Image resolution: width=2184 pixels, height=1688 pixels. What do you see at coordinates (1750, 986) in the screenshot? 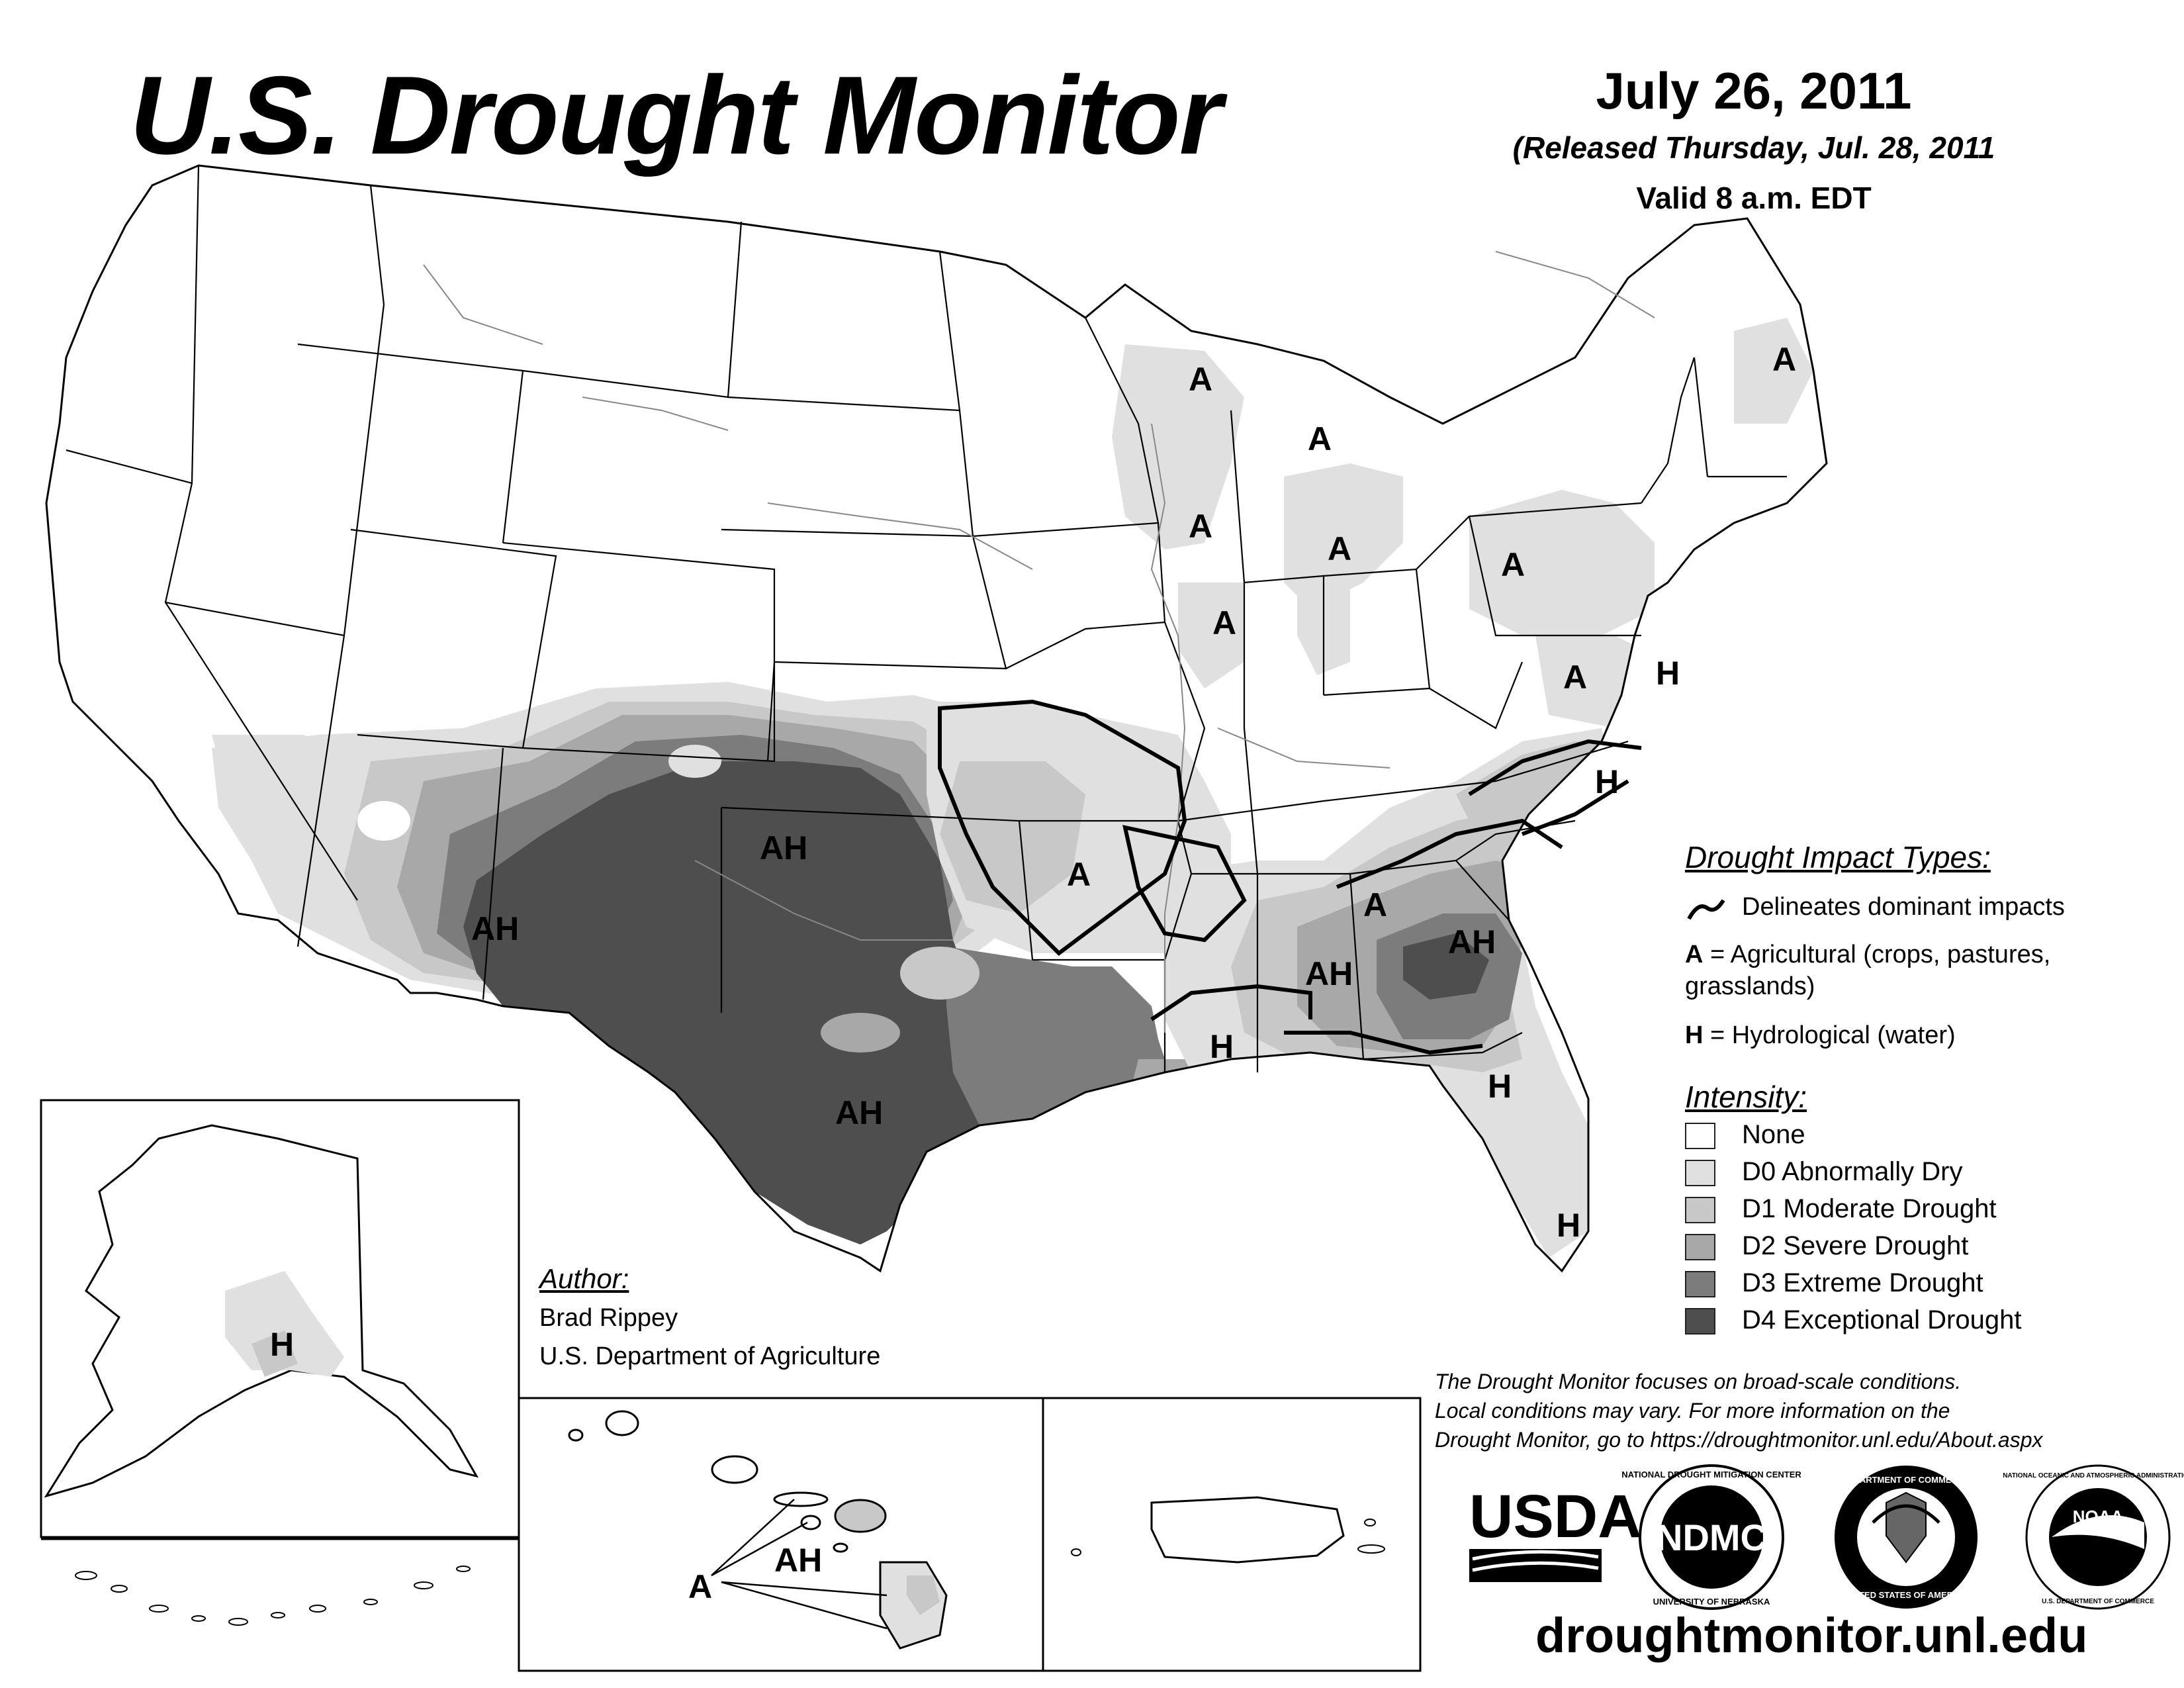
I see `impact-legend-agricultural-cont: grasslands)` at bounding box center [1750, 986].